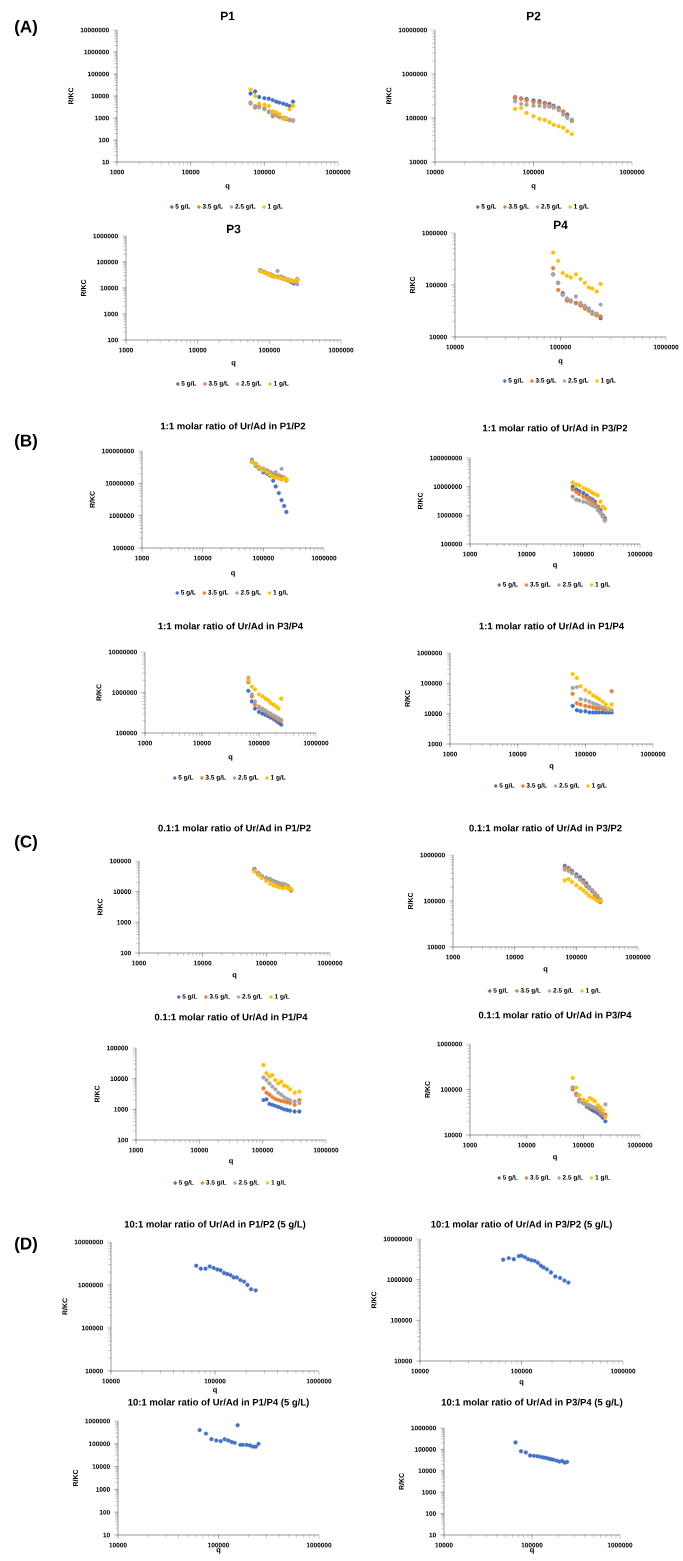 The width and height of the screenshot is (683, 1561). What do you see at coordinates (26, 1245) in the screenshot?
I see `text: (D)` at bounding box center [26, 1245].